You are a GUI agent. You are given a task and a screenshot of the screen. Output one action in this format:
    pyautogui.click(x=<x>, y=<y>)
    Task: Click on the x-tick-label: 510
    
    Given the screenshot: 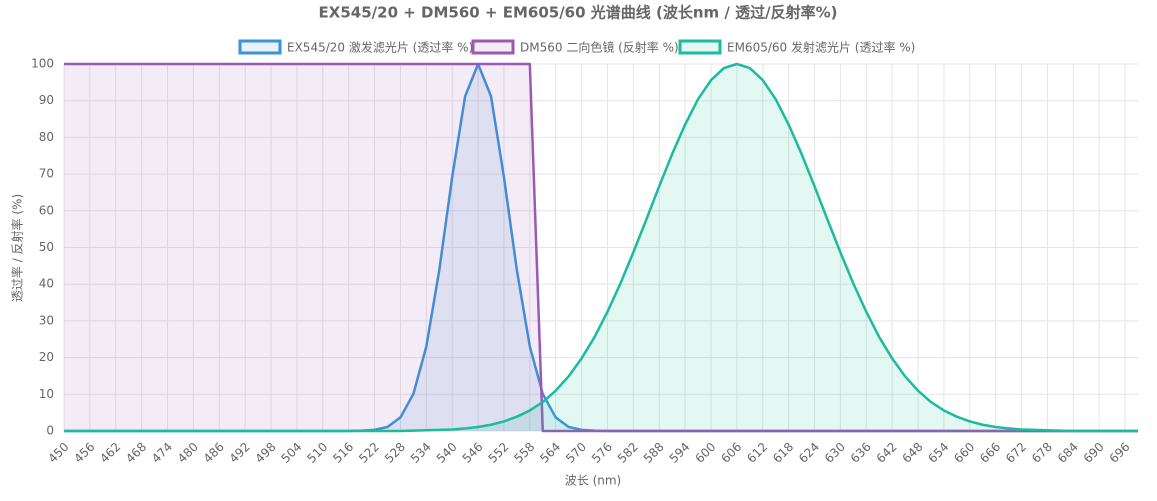 What is the action you would take?
    pyautogui.click(x=317, y=453)
    